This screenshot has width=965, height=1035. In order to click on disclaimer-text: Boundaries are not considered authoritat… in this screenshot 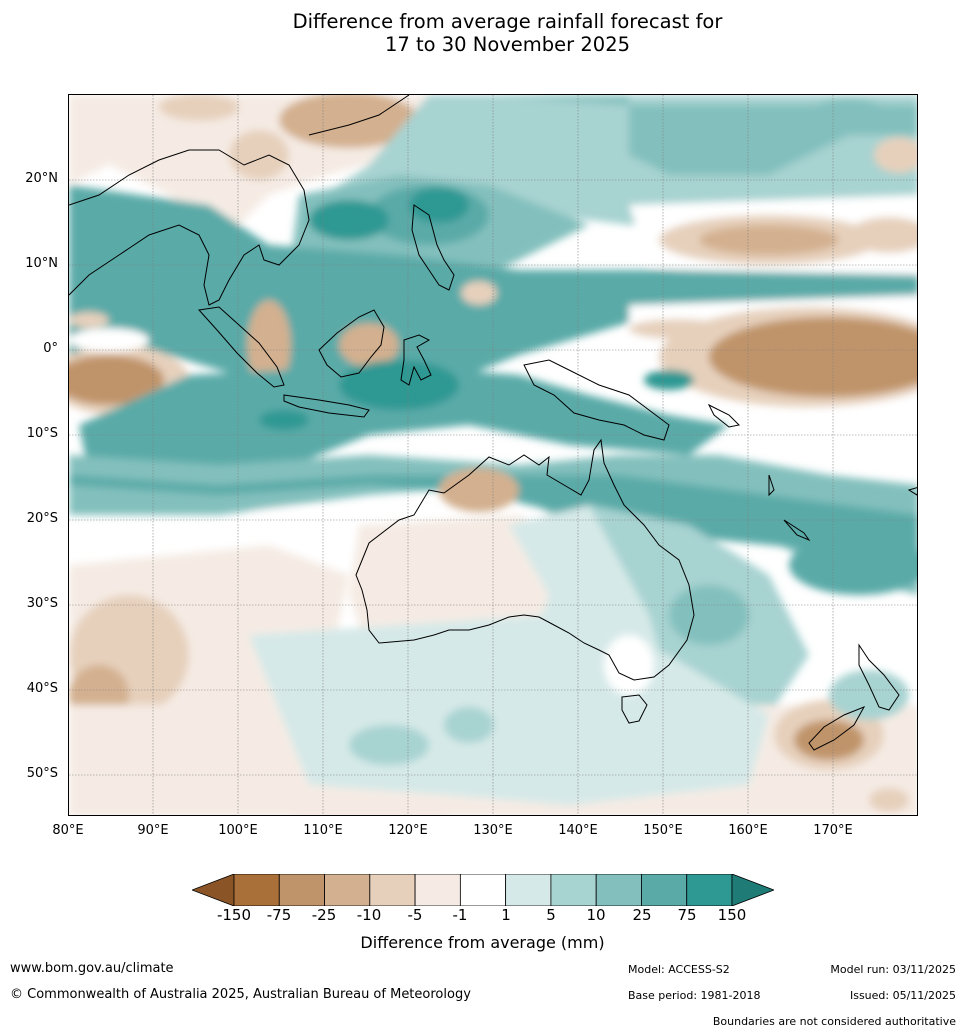, I will do `click(834, 1021)`.